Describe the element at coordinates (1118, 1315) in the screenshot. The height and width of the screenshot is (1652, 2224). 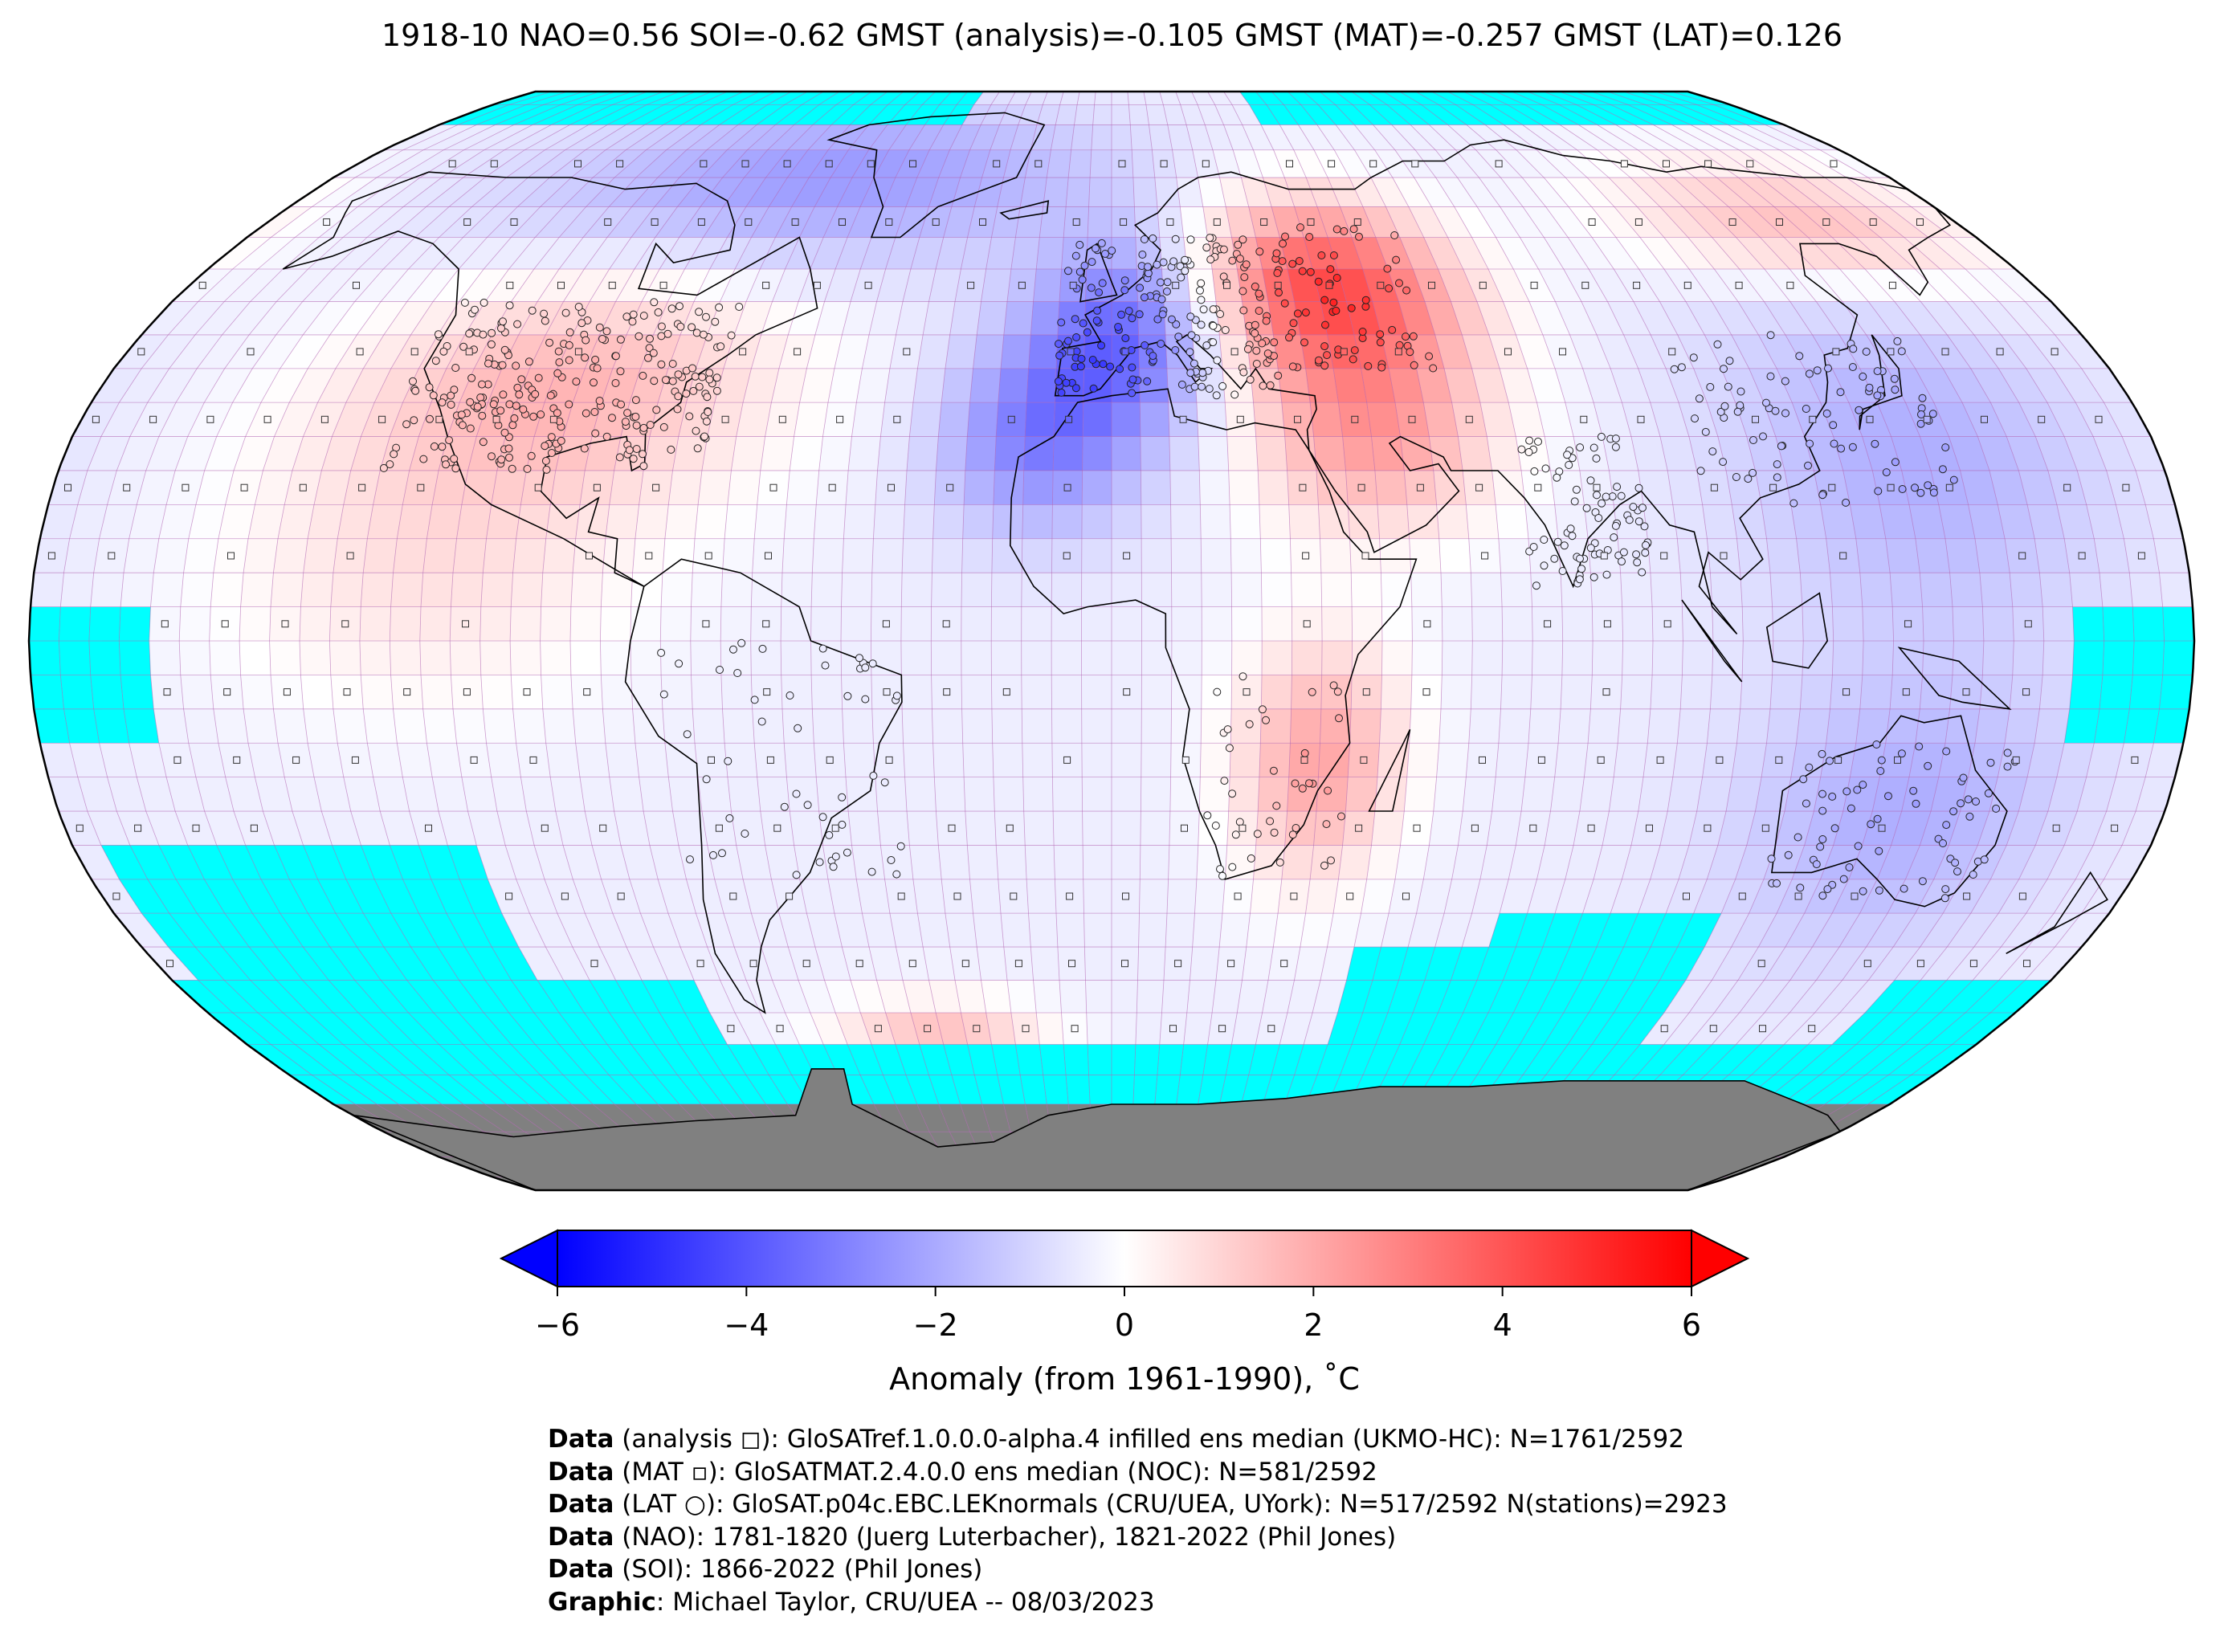
I see `colorbar-ticks: −6 −4 −2 0 2 4 6` at that location.